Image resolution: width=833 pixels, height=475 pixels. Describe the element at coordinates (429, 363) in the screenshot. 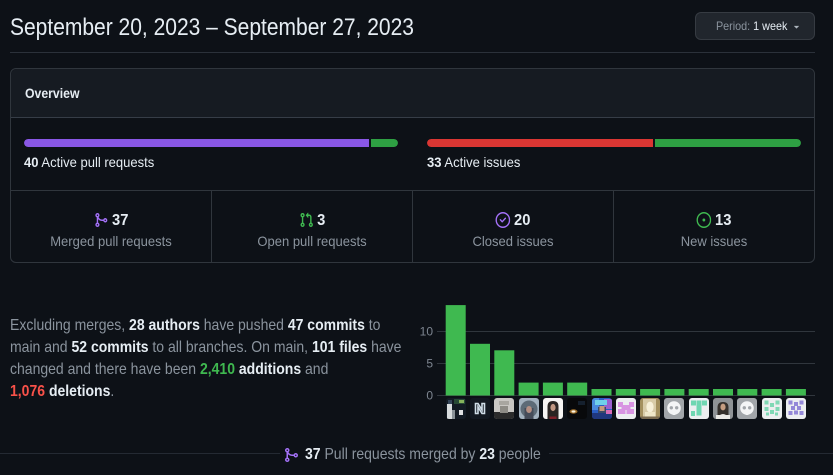

I see `svg-text: 5` at that location.